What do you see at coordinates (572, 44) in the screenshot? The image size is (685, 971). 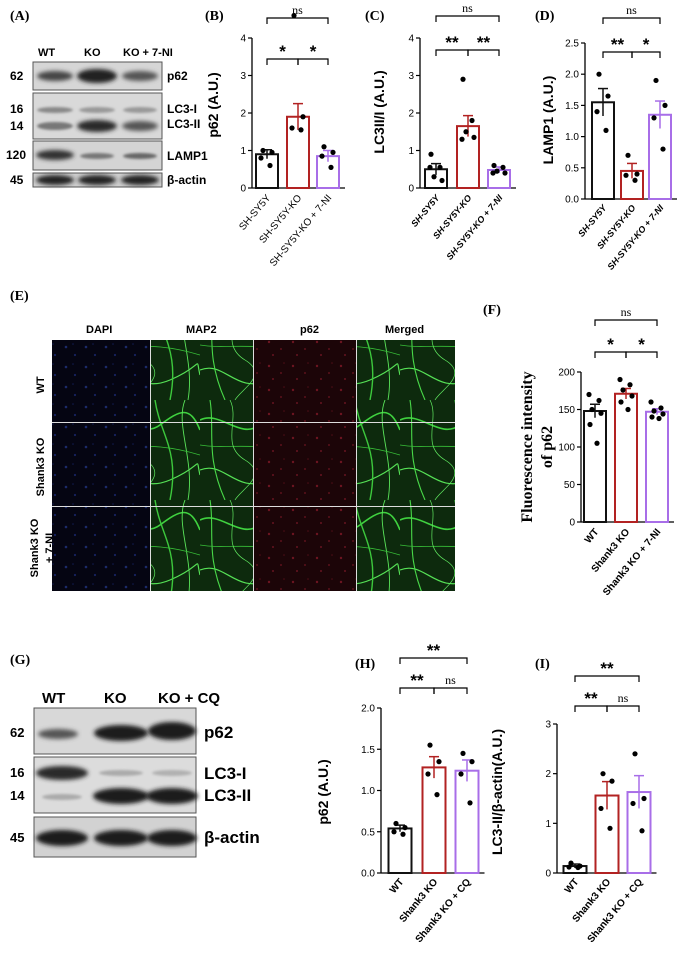 I see `y-tick-label: 2.5` at bounding box center [572, 44].